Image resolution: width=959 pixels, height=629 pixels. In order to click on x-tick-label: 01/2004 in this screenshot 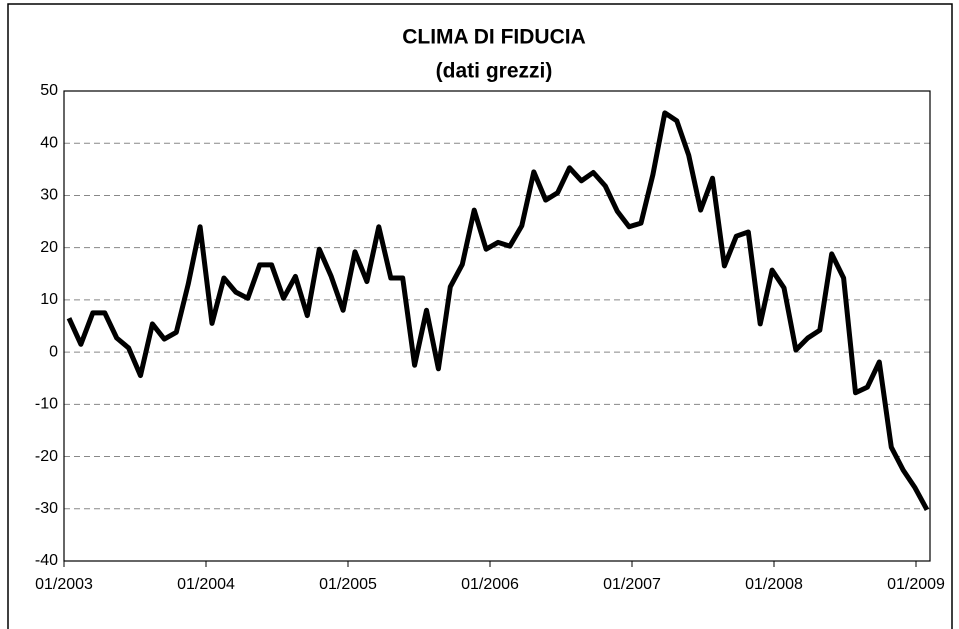, I will do `click(206, 584)`.